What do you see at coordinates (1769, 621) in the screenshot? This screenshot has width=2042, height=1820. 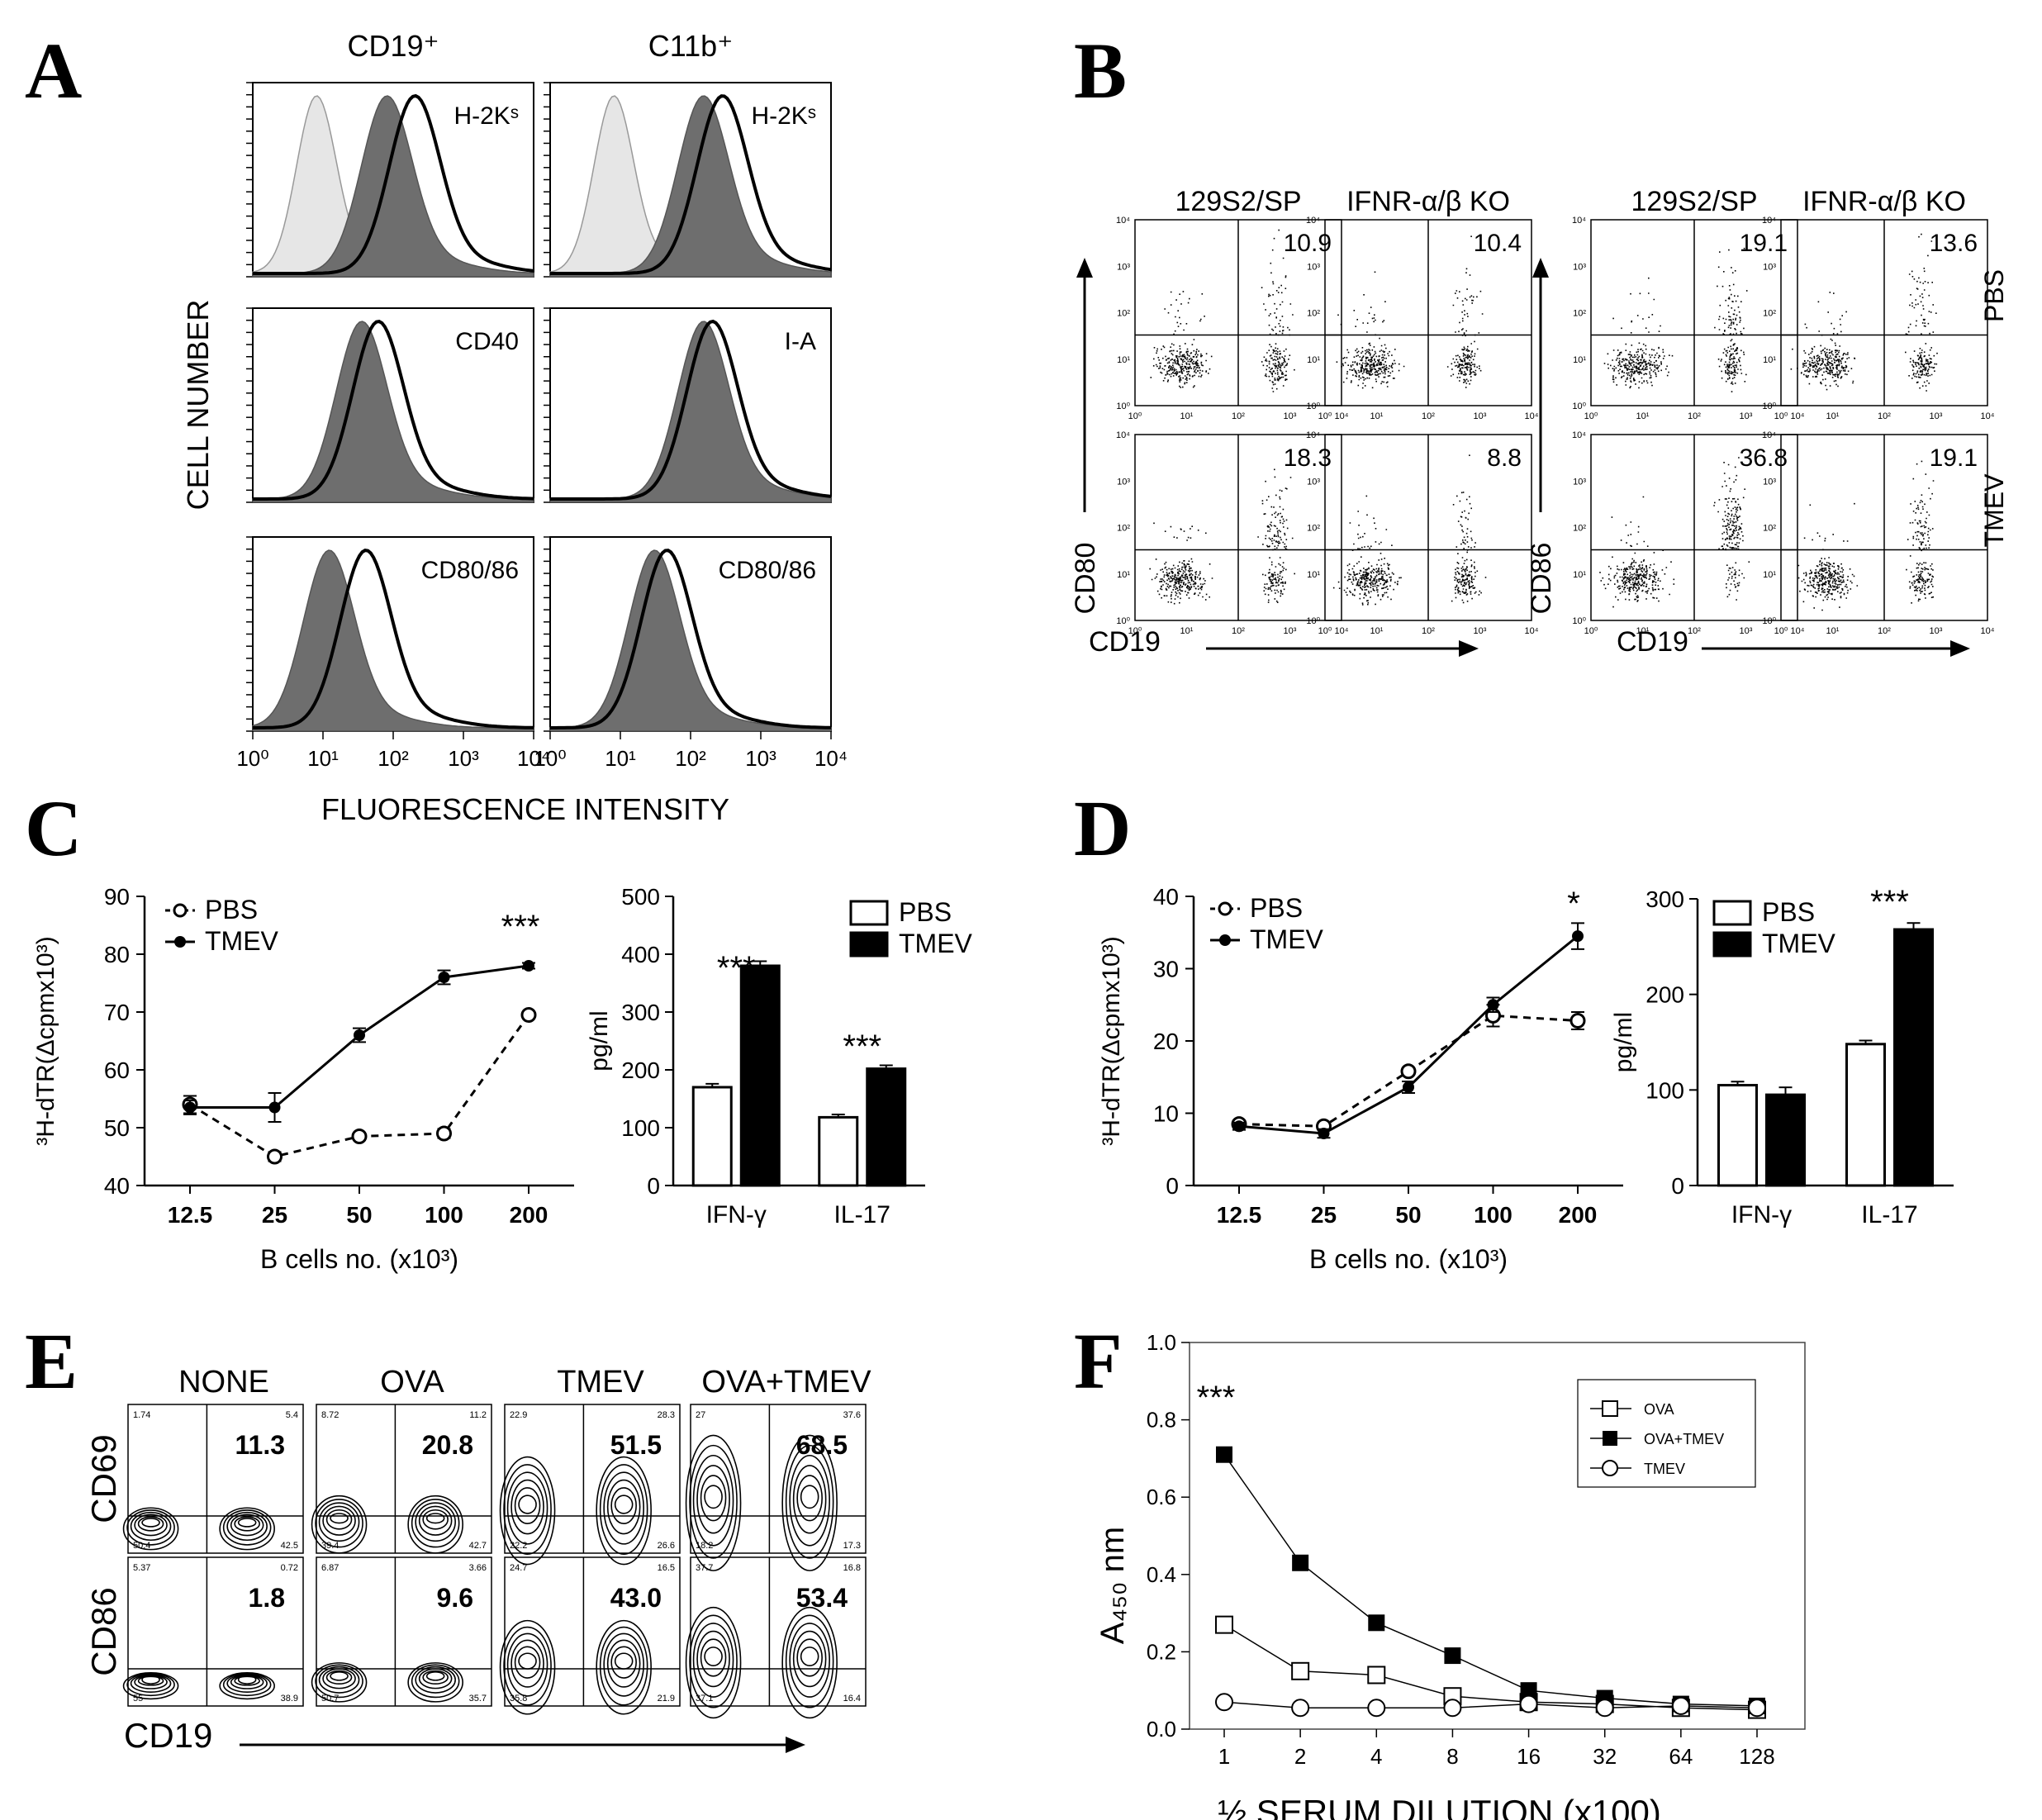 I see `y-tick-label: 10⁰` at bounding box center [1769, 621].